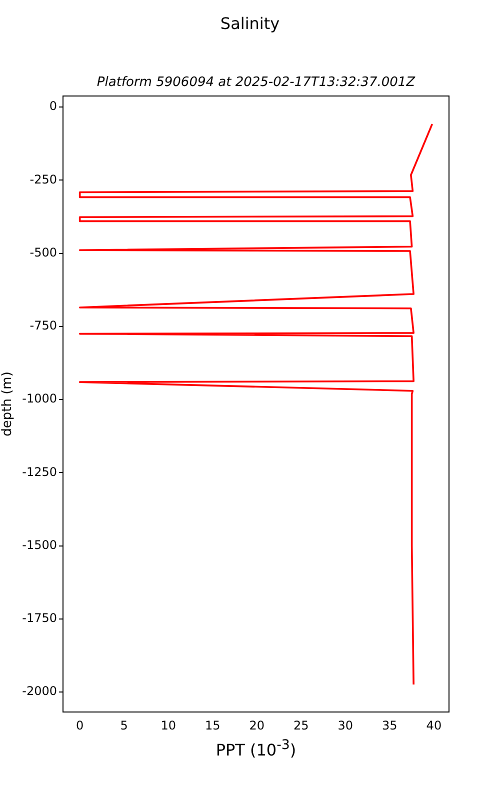  Describe the element at coordinates (390, 725) in the screenshot. I see `x-tick-label: 35` at that location.